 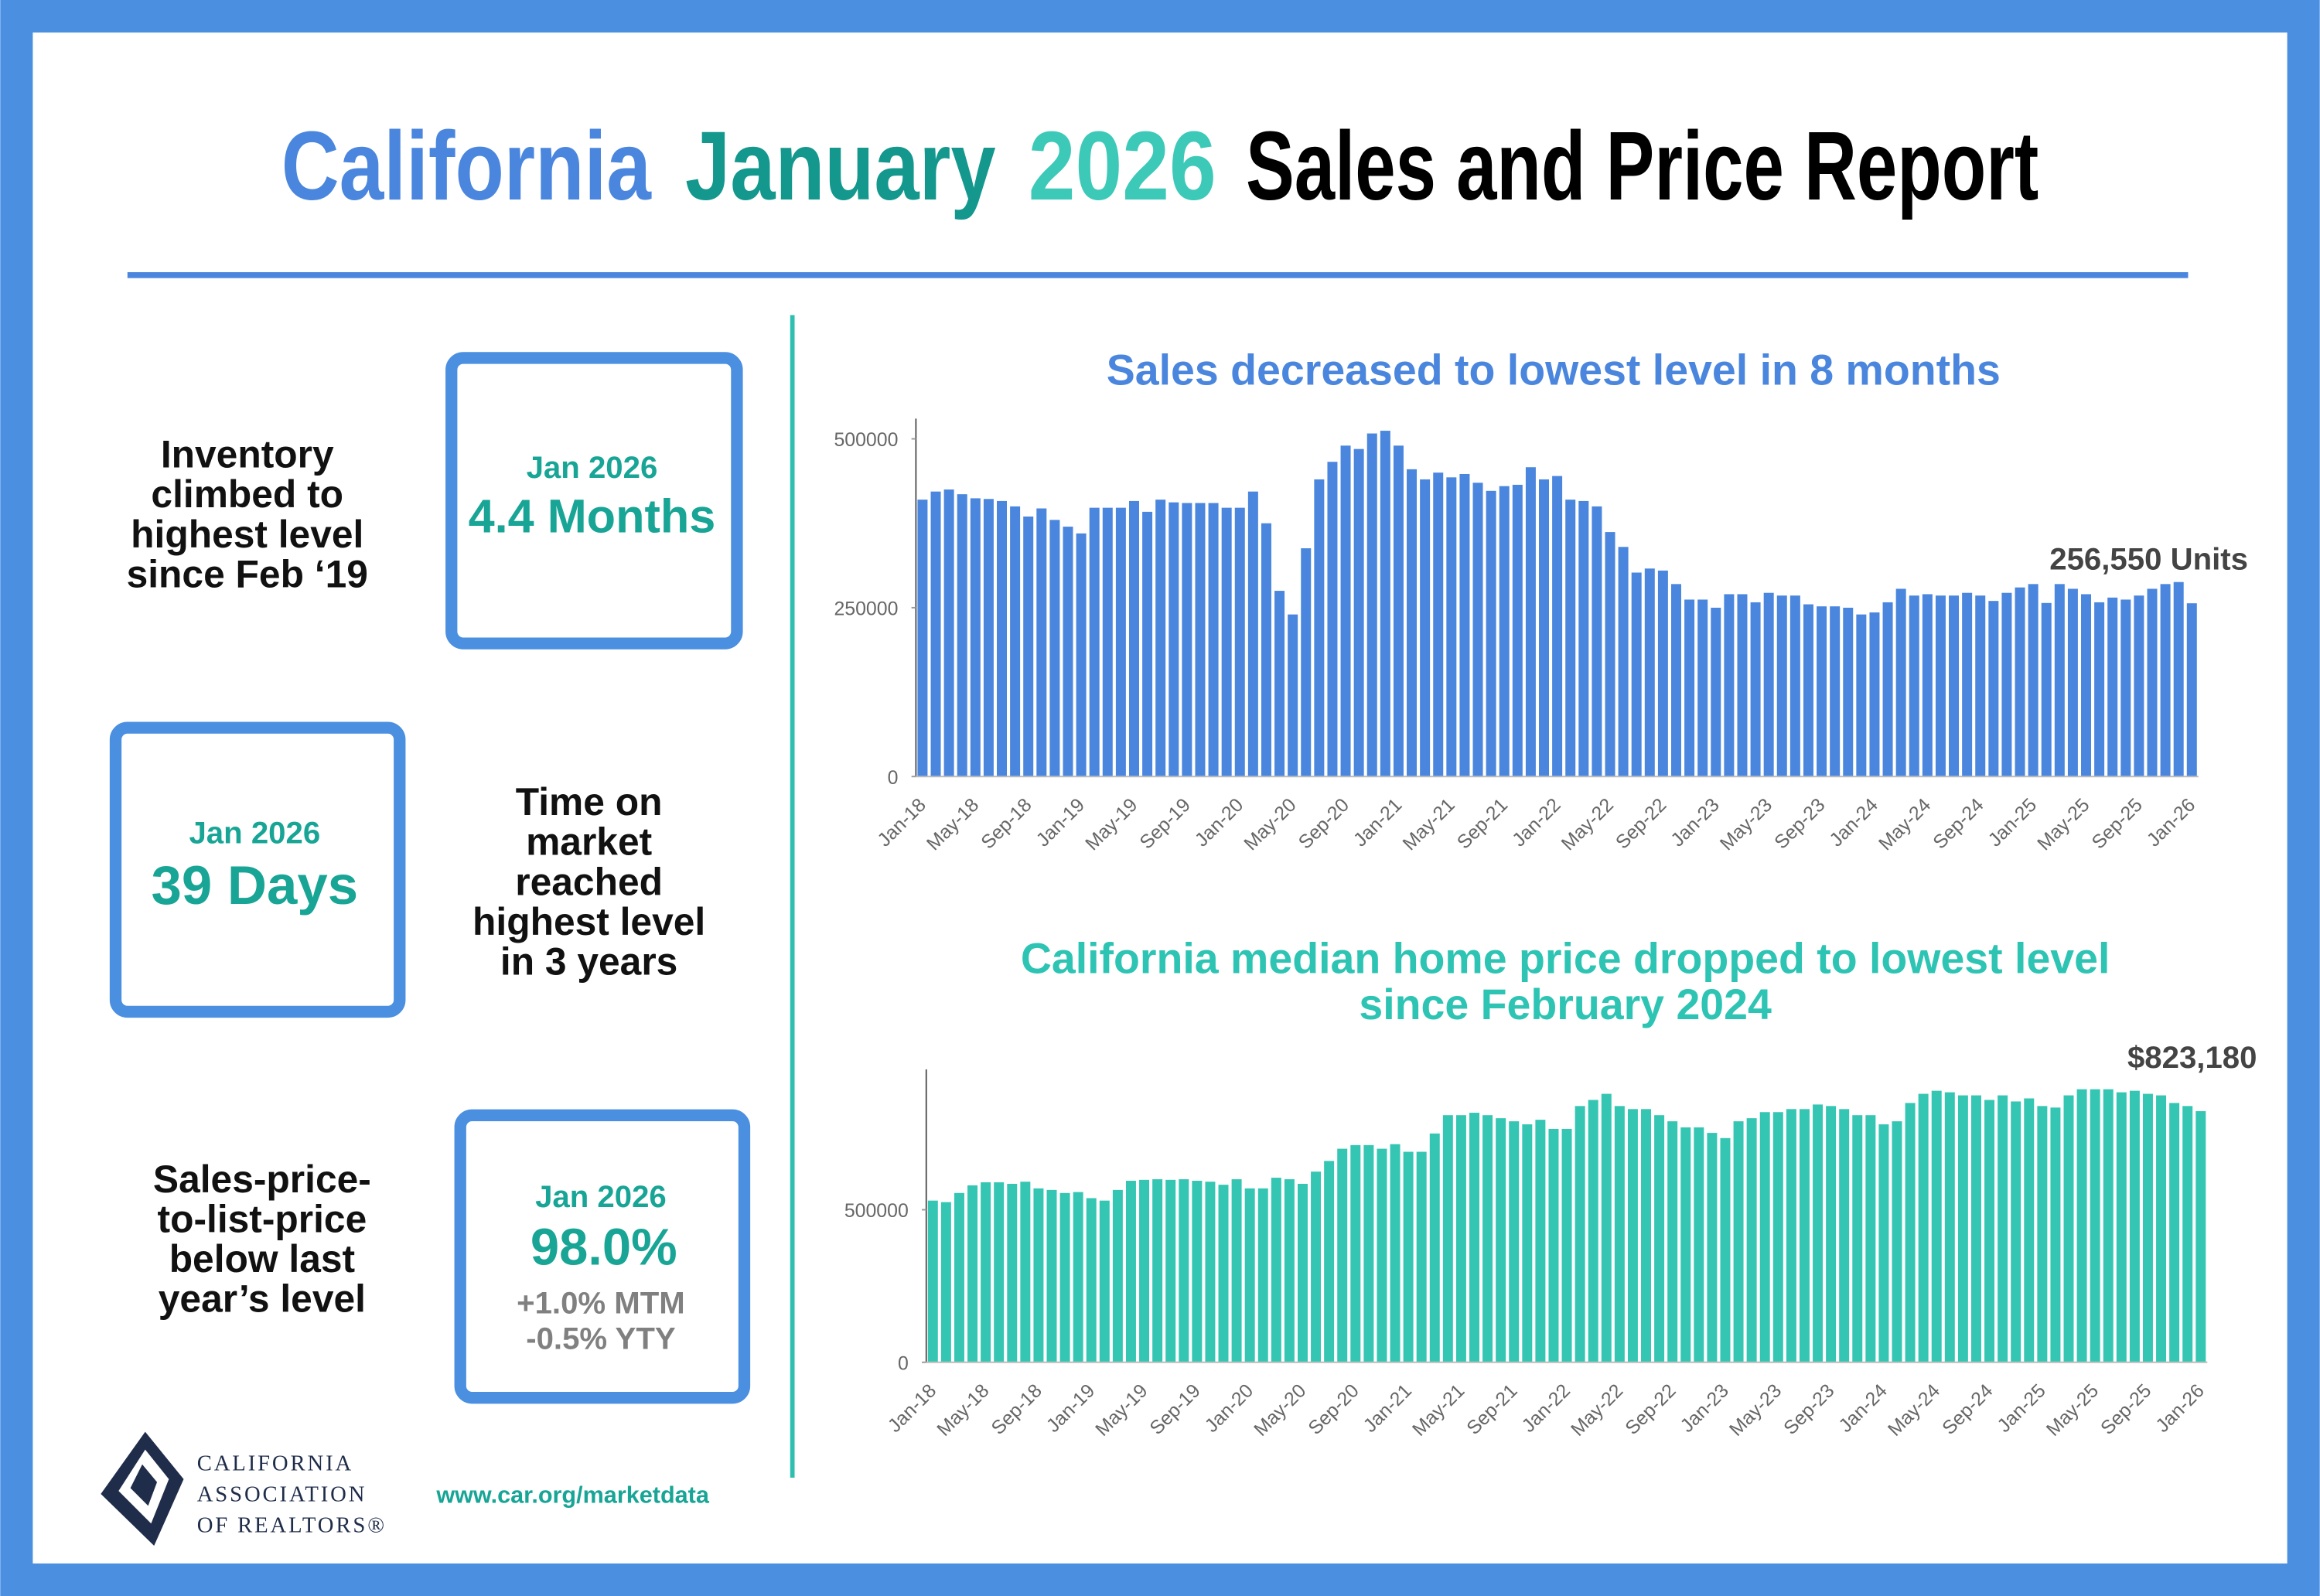 What do you see at coordinates (2021, 1408) in the screenshot?
I see `x-tick-label: Jan-25` at bounding box center [2021, 1408].